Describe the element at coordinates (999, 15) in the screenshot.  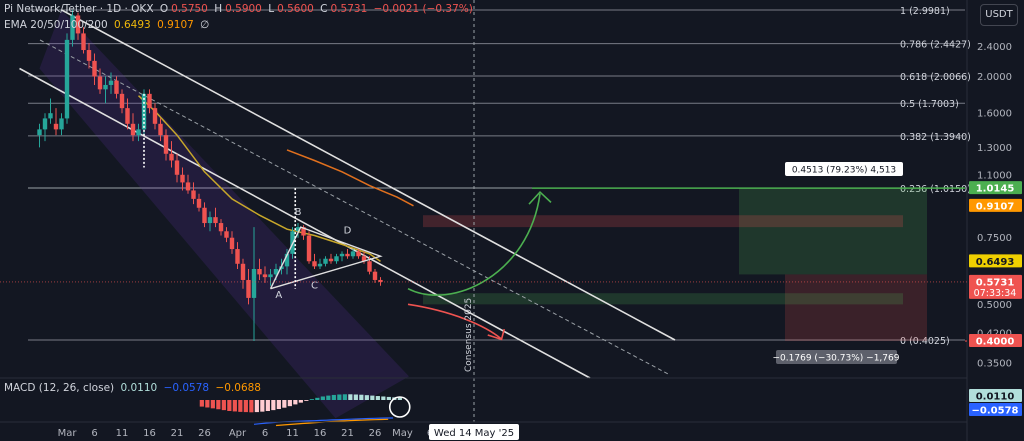
I see `currency-button: USDT` at that location.